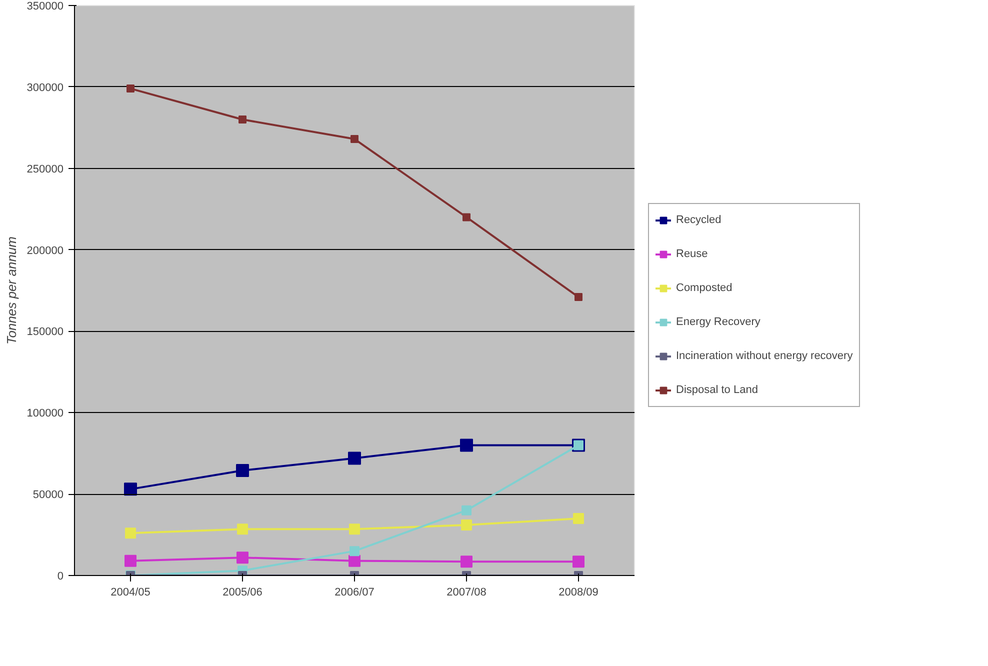 The width and height of the screenshot is (988, 666). What do you see at coordinates (11, 290) in the screenshot?
I see `y-axis-title: Tonnes per annum` at bounding box center [11, 290].